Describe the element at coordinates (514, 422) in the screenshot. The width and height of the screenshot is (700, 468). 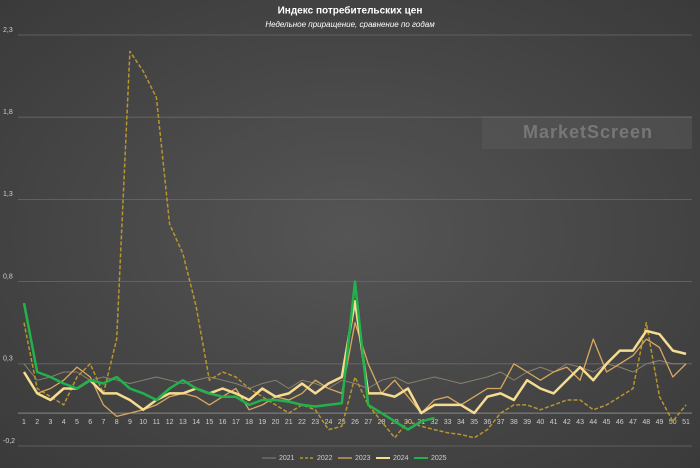
I see `x-tick-label: 38` at that location.